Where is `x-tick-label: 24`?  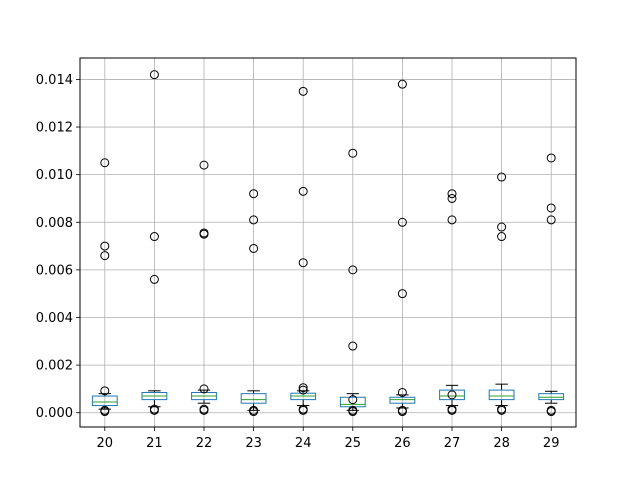 x-tick-label: 24 is located at coordinates (303, 443).